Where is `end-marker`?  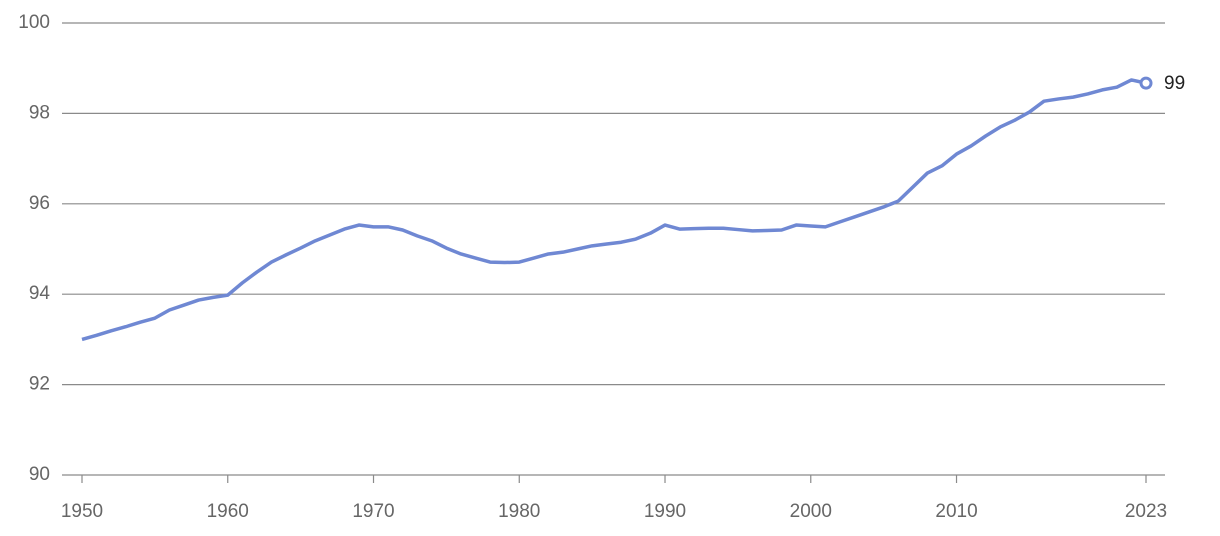 end-marker is located at coordinates (1146, 83).